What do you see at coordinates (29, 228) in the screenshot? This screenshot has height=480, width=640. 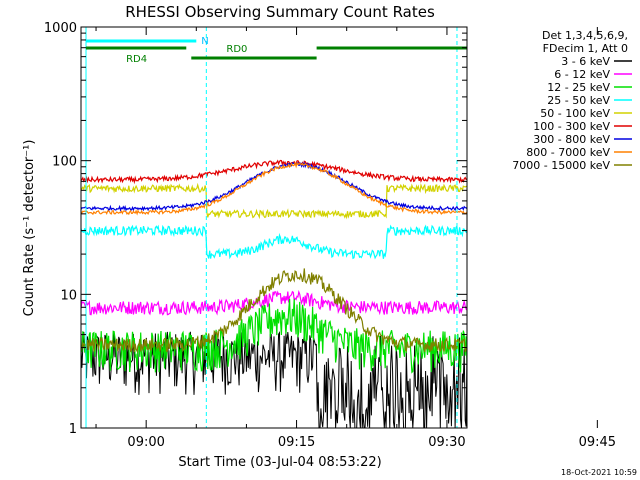 I see `y-axis-title: Count Rate (s⁻¹ detector⁻¹)` at bounding box center [29, 228].